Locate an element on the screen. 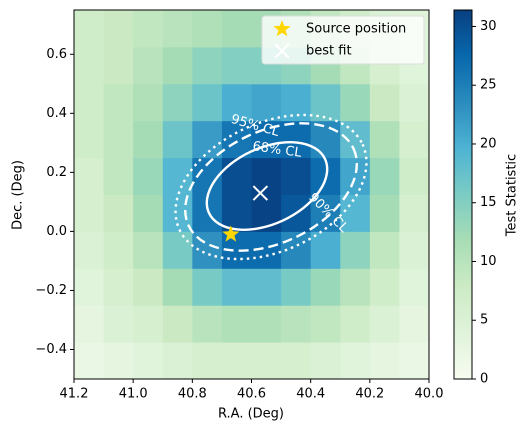 The height and width of the screenshot is (437, 529). x-tick-label: 41.0 is located at coordinates (133, 394).